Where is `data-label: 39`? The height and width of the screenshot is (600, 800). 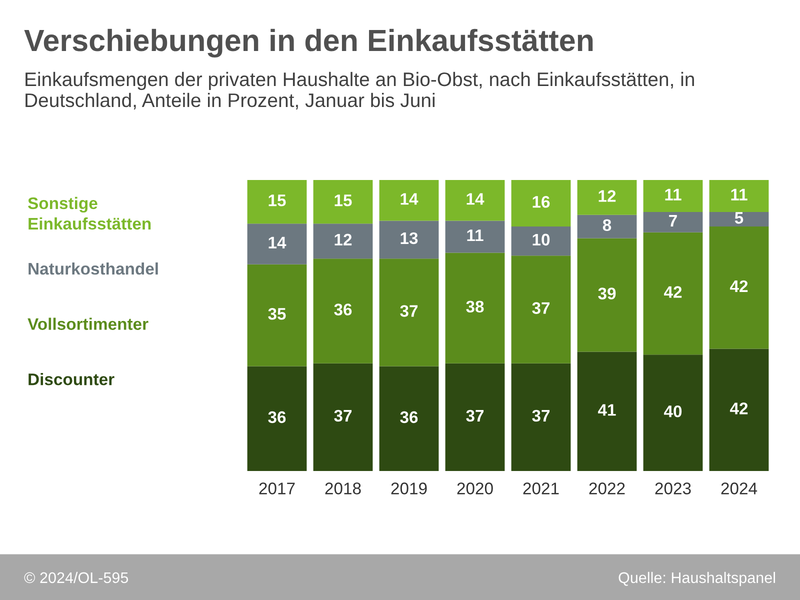
data-label: 39 is located at coordinates (607, 294).